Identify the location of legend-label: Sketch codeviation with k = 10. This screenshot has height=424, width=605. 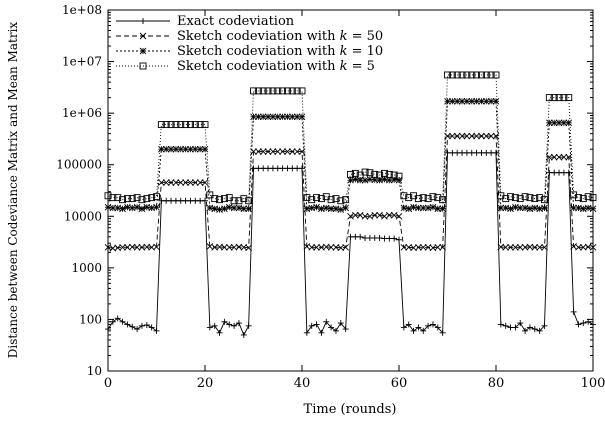
(280, 51).